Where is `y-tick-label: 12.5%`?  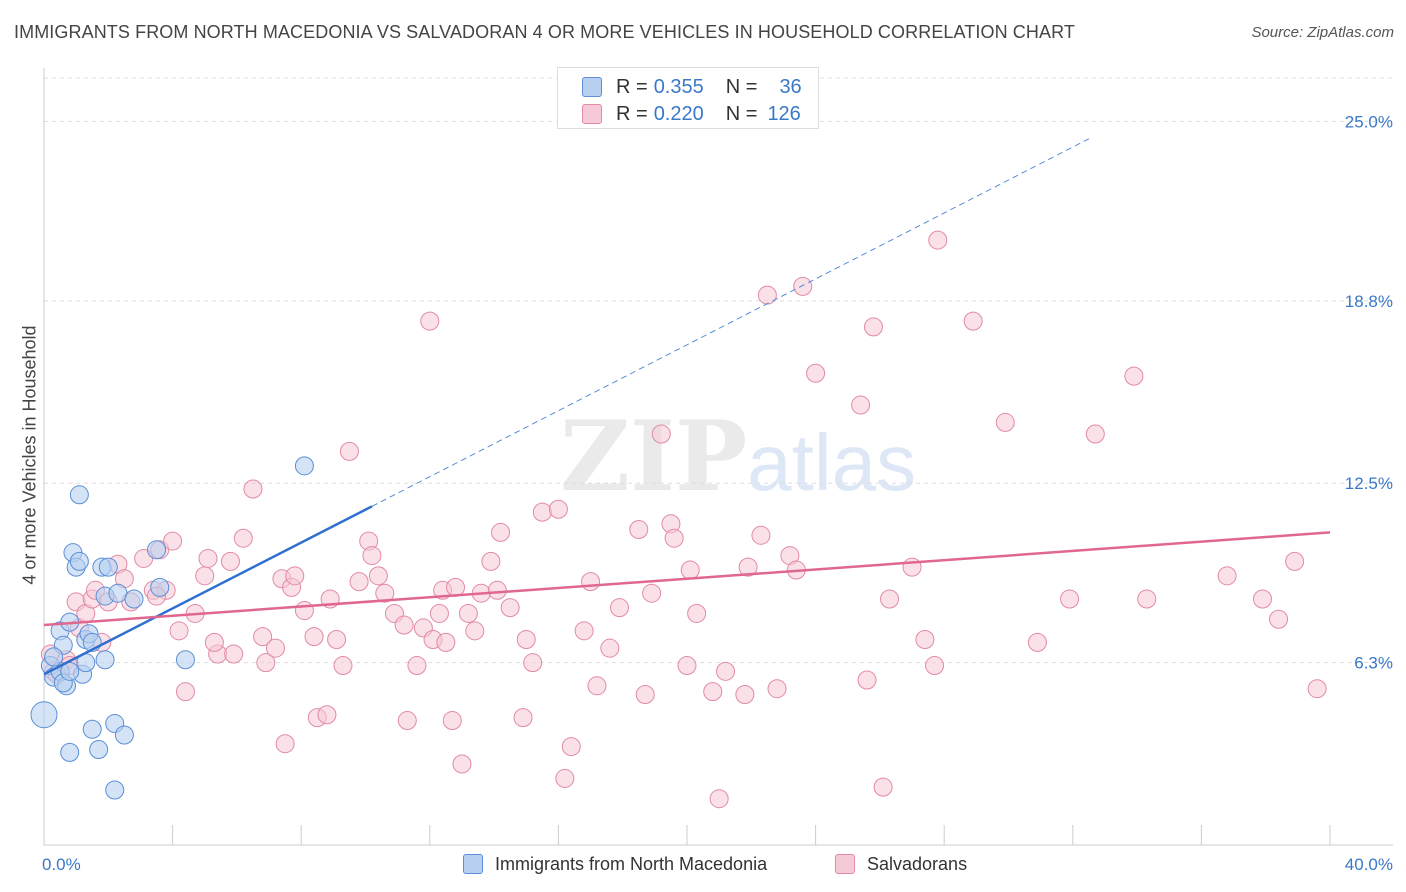 y-tick-label: 12.5% is located at coordinates (1369, 483).